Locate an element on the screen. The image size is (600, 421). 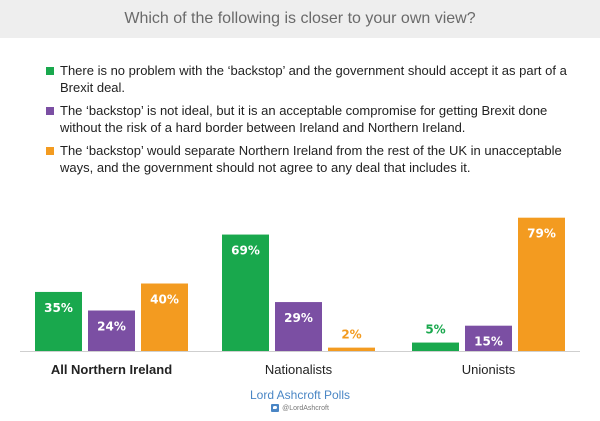
twitter-icon is located at coordinates (275, 408).